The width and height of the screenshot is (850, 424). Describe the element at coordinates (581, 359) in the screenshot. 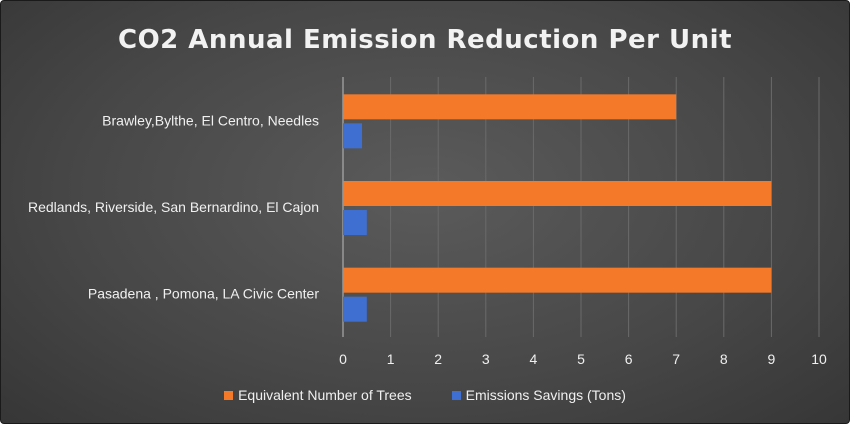

I see `x-tick-label-5: 5` at that location.